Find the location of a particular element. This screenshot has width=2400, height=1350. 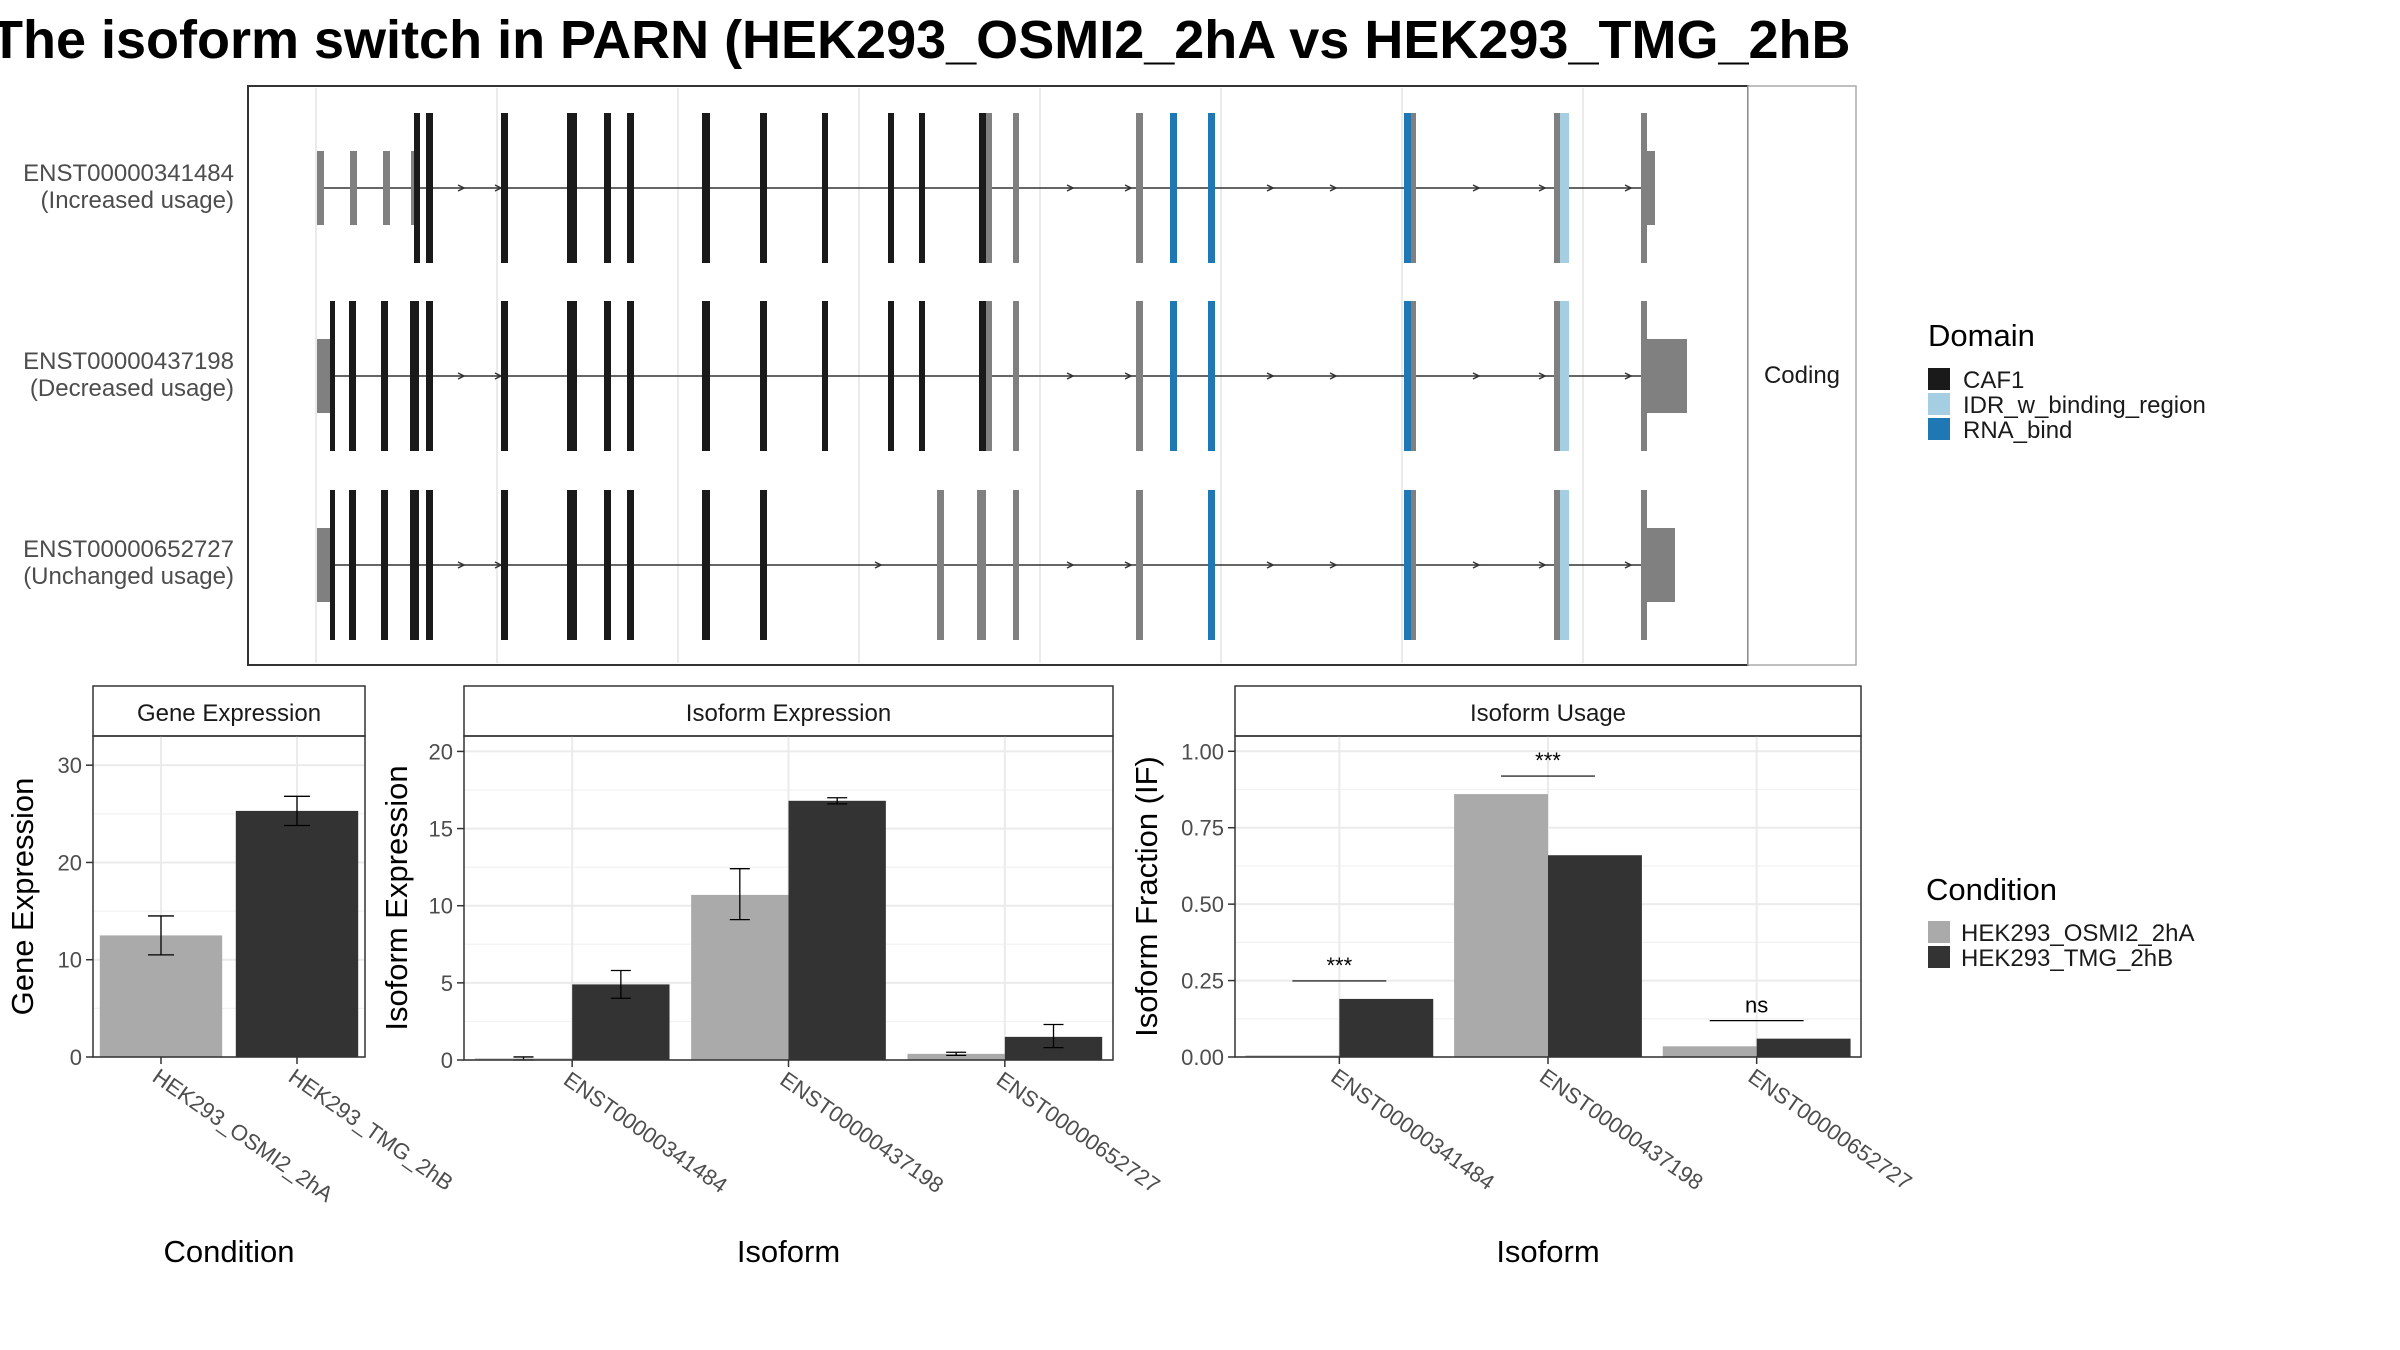

bar-hek293_osmi2_2ha-enst00000652727 is located at coordinates (1709, 1051).